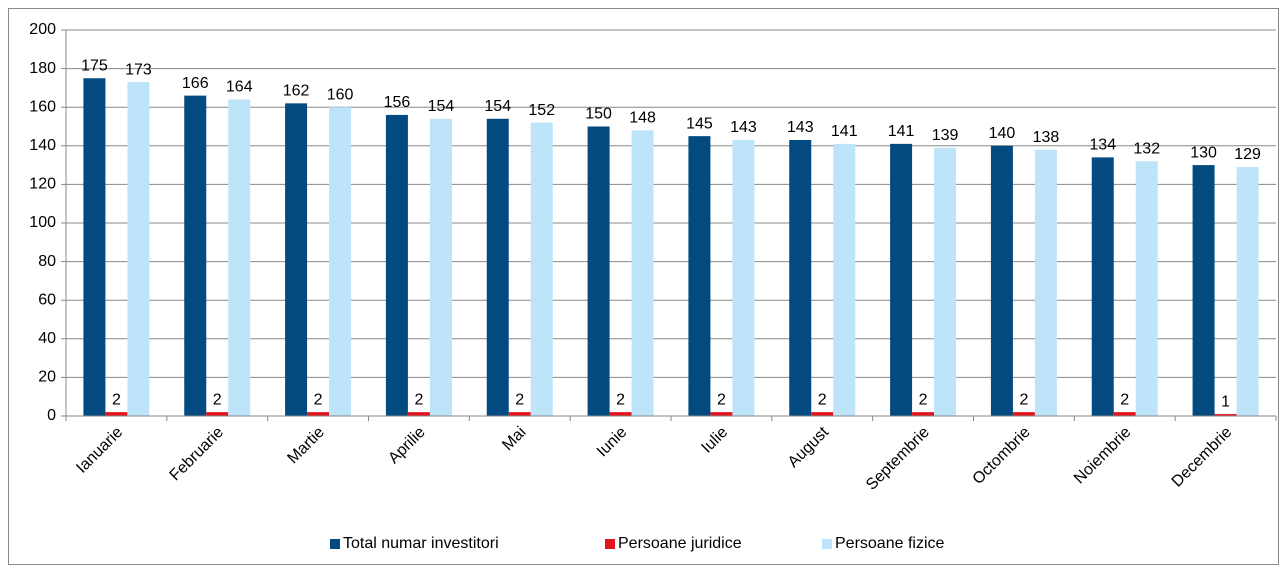 This screenshot has width=1282, height=568. I want to click on y-tick-label: 100, so click(42, 222).